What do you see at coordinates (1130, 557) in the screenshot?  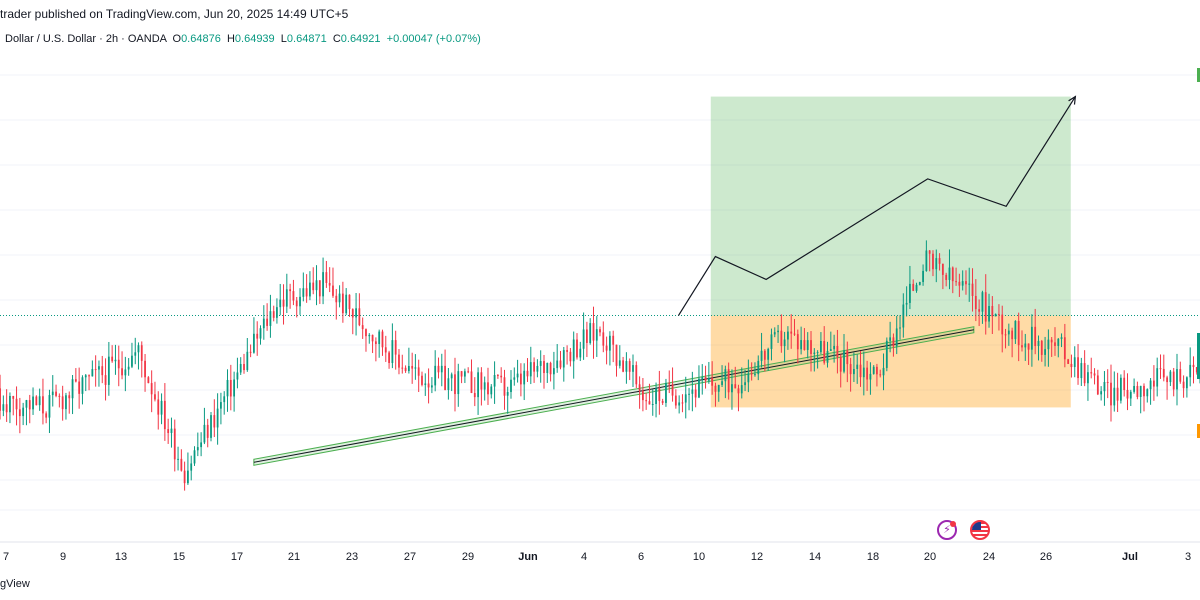 I see `x-tick-label: Jul` at bounding box center [1130, 557].